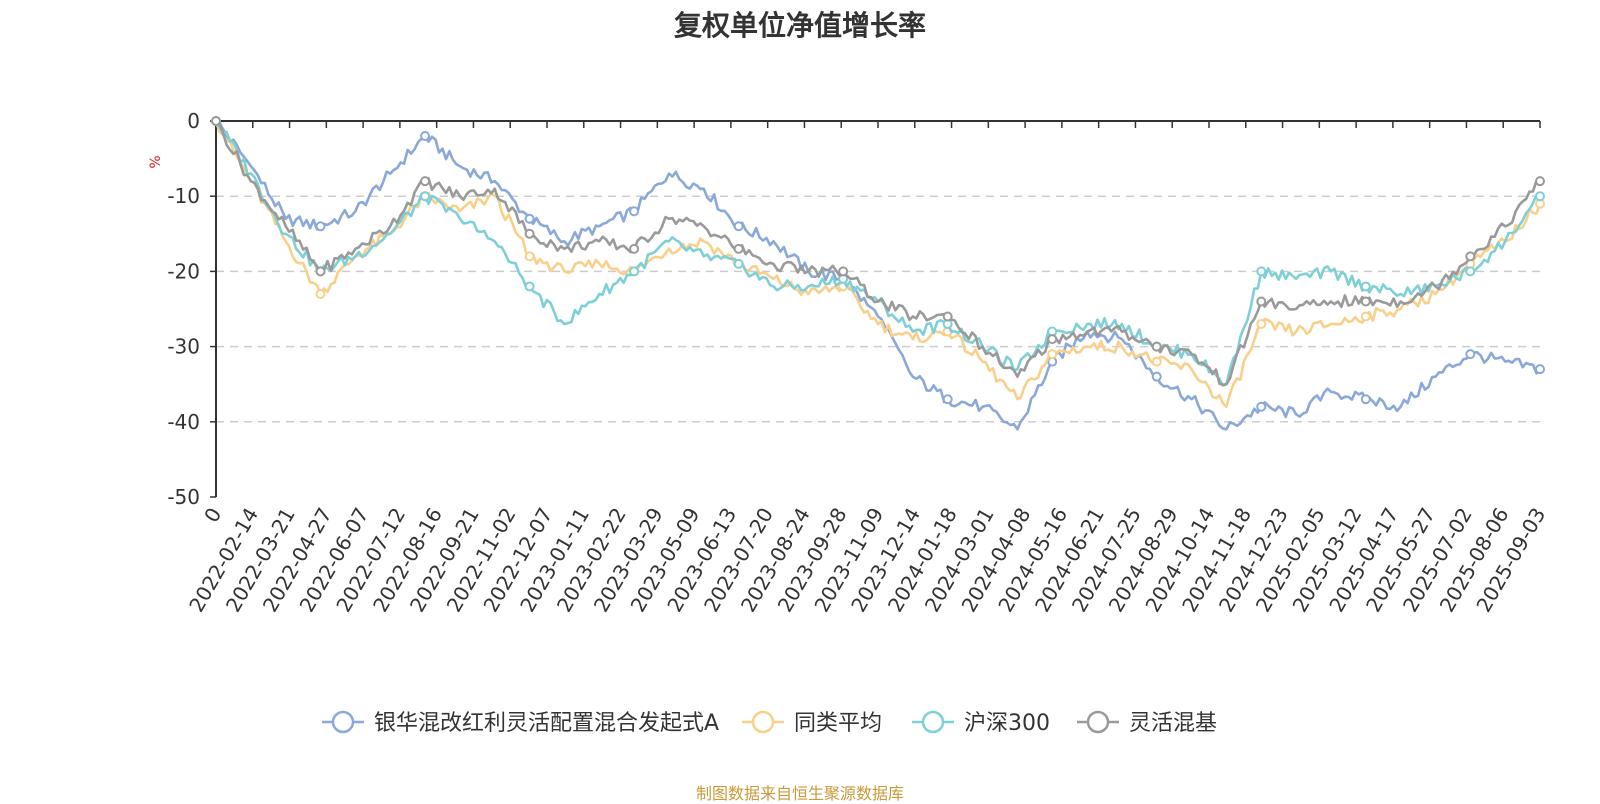  Describe the element at coordinates (183, 422) in the screenshot. I see `y-tick-label: -40` at that location.